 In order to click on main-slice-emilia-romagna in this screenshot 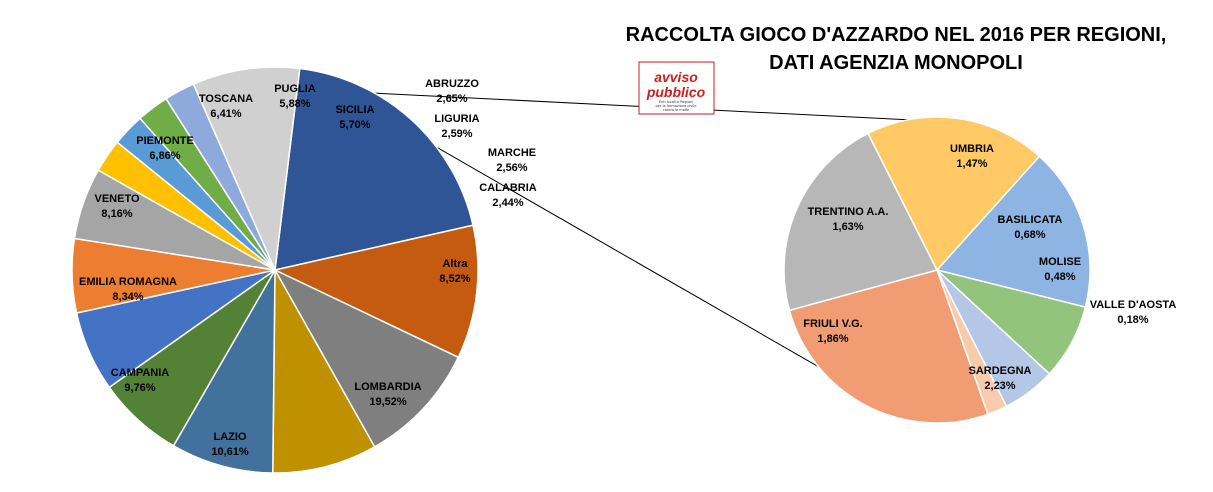, I will do `click(324, 370)`.